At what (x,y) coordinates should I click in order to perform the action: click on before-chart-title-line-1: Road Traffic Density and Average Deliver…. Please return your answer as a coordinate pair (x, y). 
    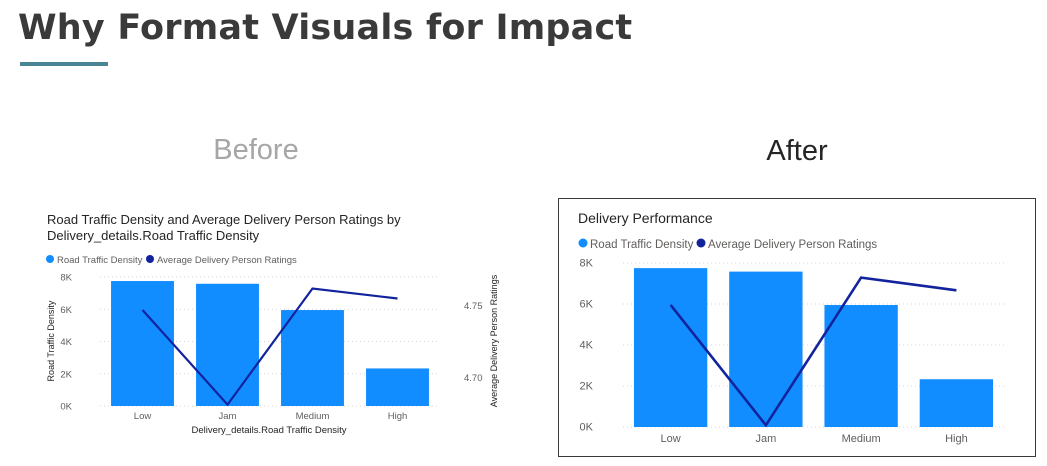
    Looking at the image, I should click on (224, 219).